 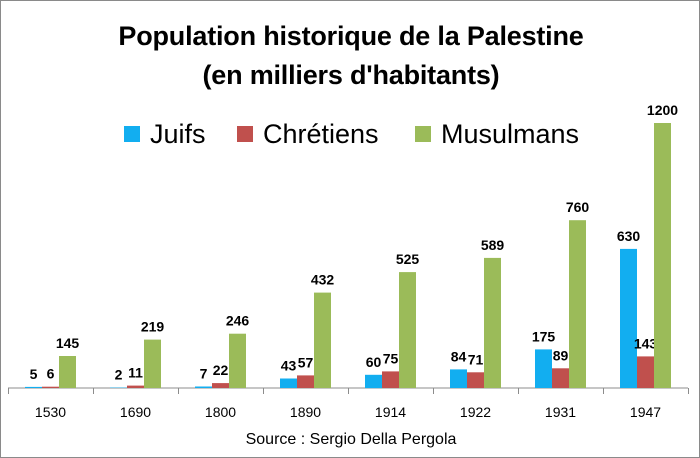 I want to click on x-tick-label: 1530, so click(x=50, y=412).